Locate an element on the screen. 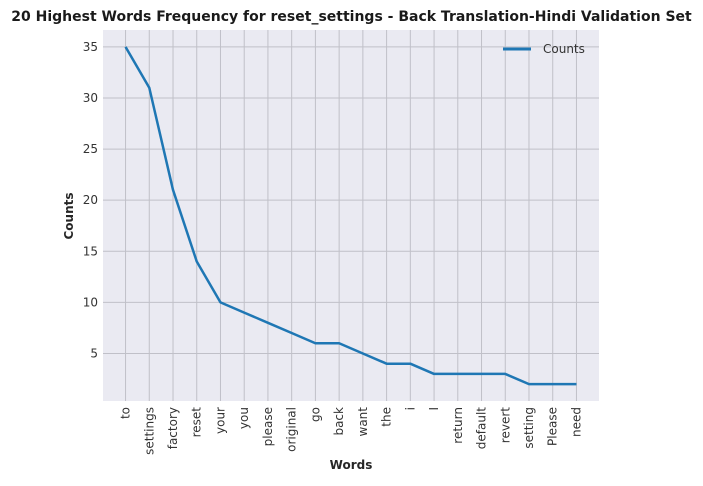  y-tick-label: 5 is located at coordinates (94, 353).